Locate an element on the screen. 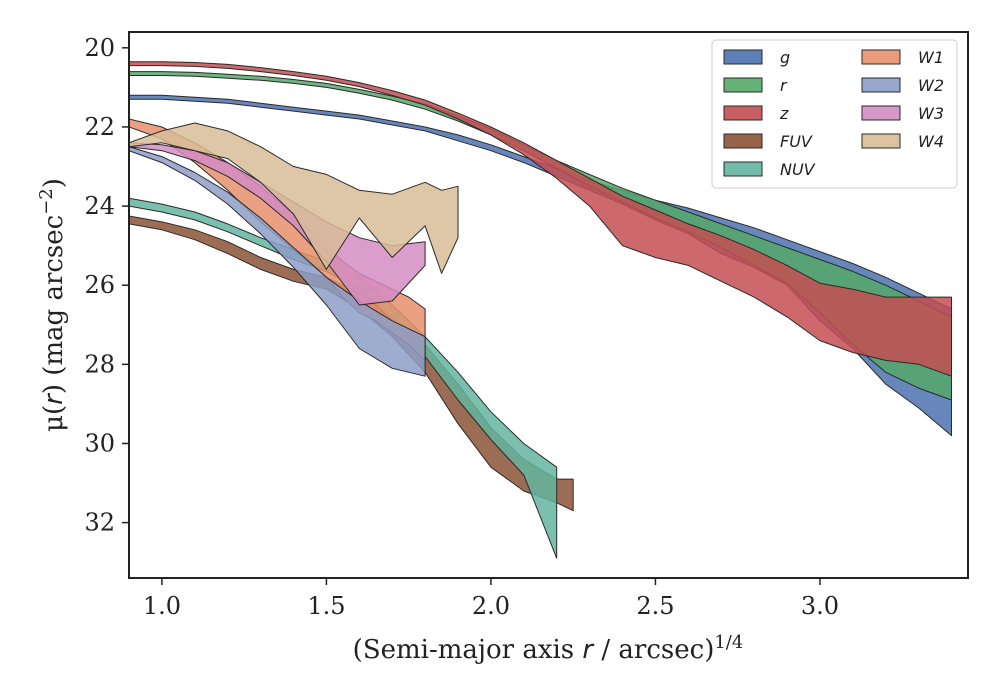 The height and width of the screenshot is (700, 1000). series-area-w2 is located at coordinates (277, 261).